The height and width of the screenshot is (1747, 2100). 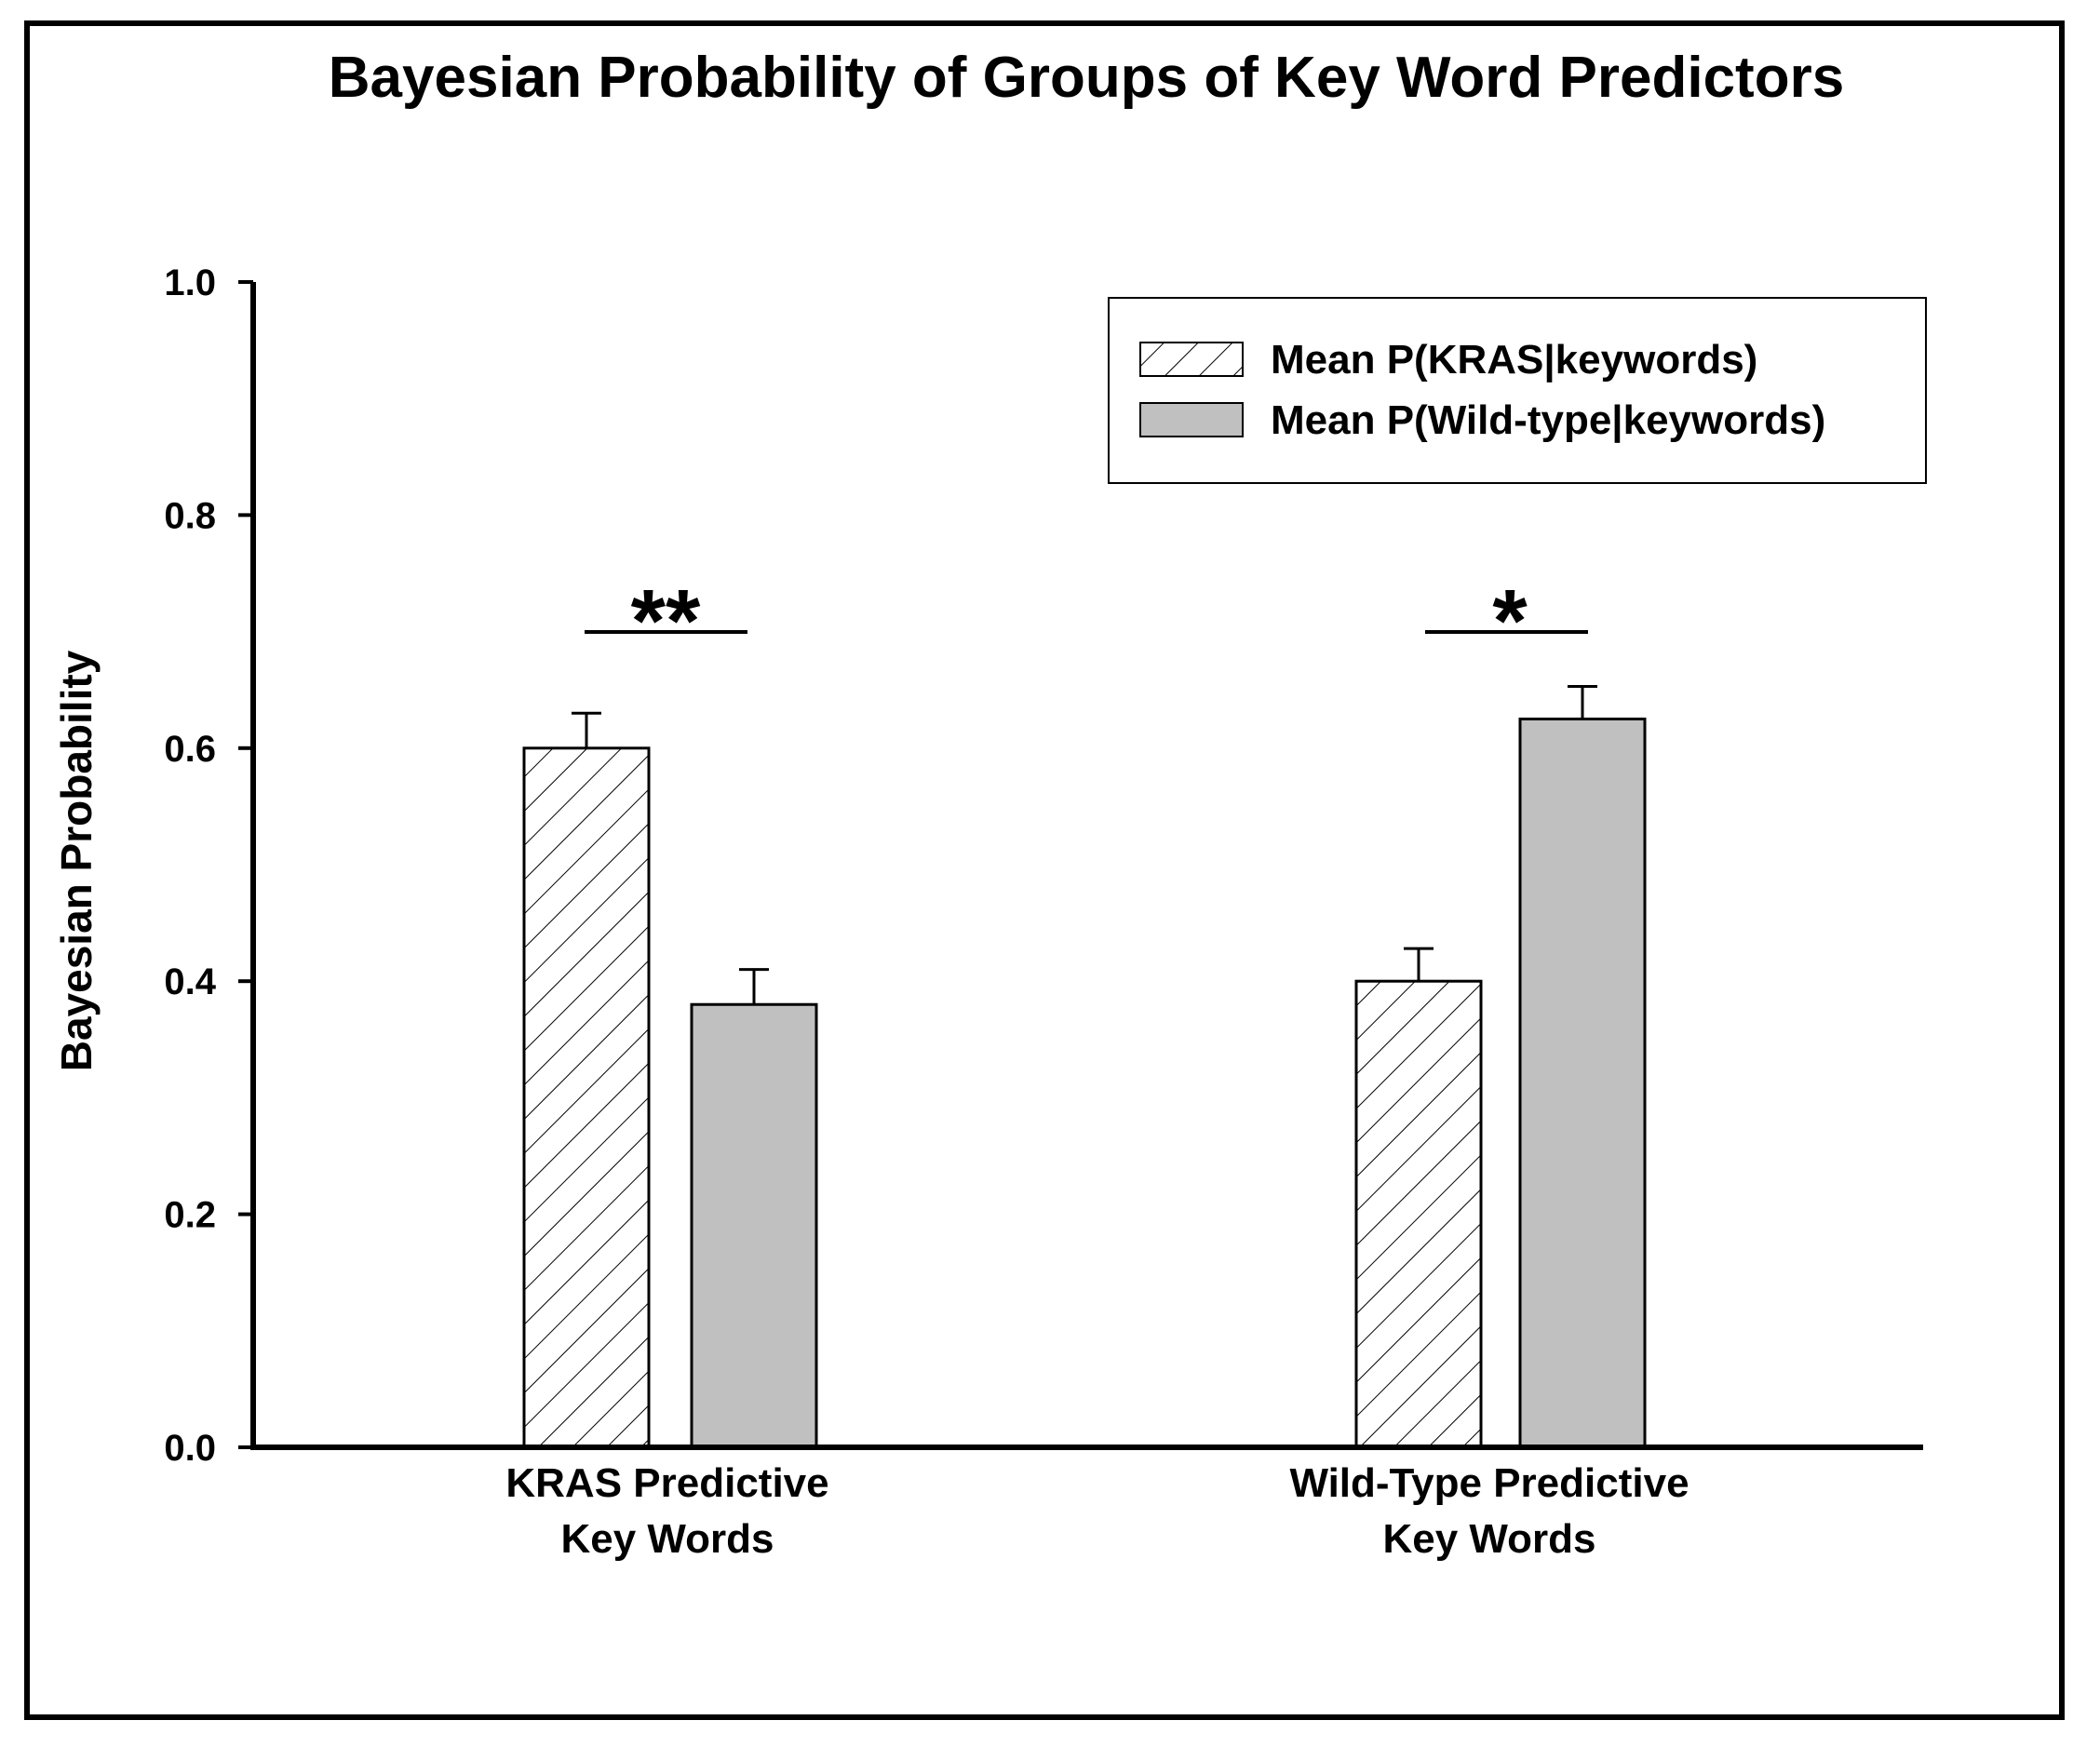 What do you see at coordinates (1191, 419) in the screenshot?
I see `legend-swatch-wild-type` at bounding box center [1191, 419].